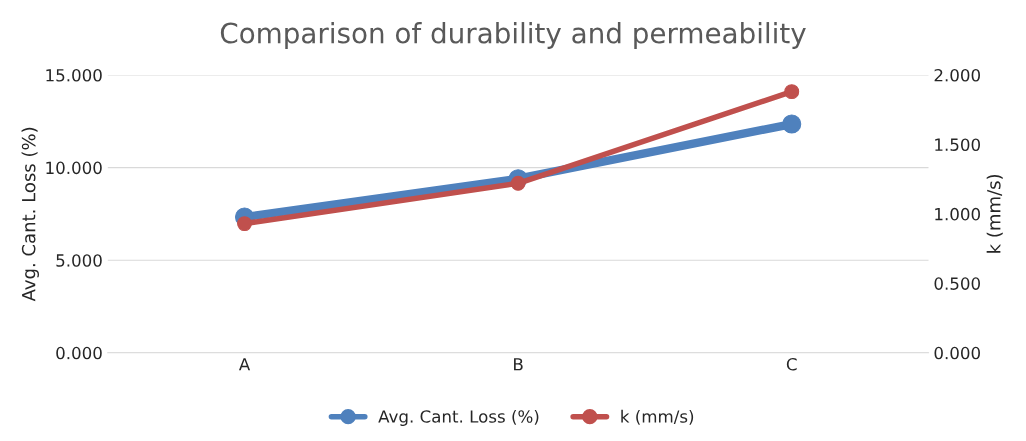 The image size is (1026, 441). Describe the element at coordinates (74, 168) in the screenshot. I see `y-tick-label: 10.000` at that location.